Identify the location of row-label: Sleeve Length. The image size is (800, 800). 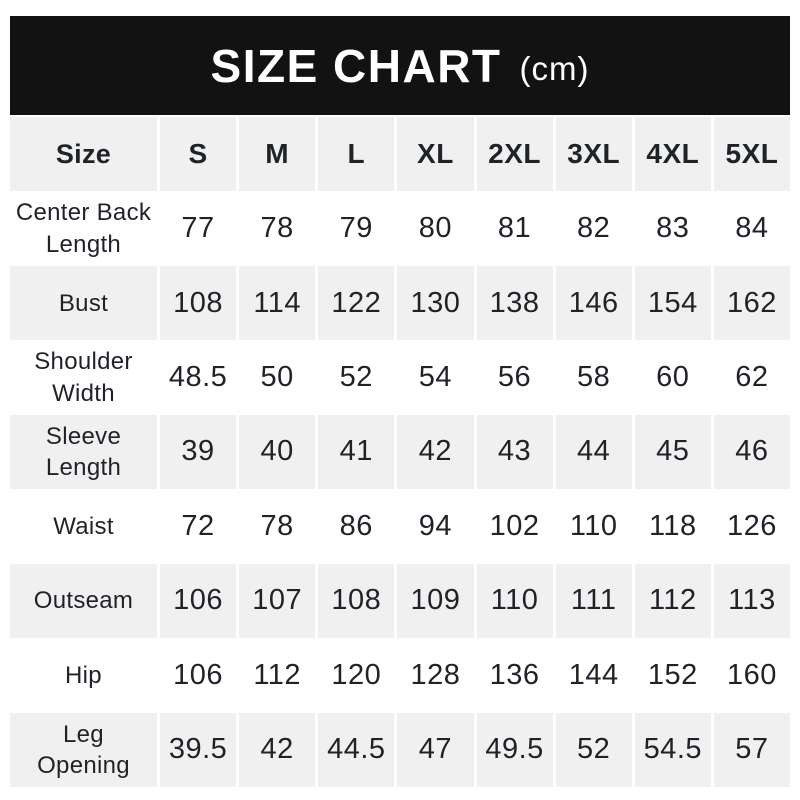
(83, 452).